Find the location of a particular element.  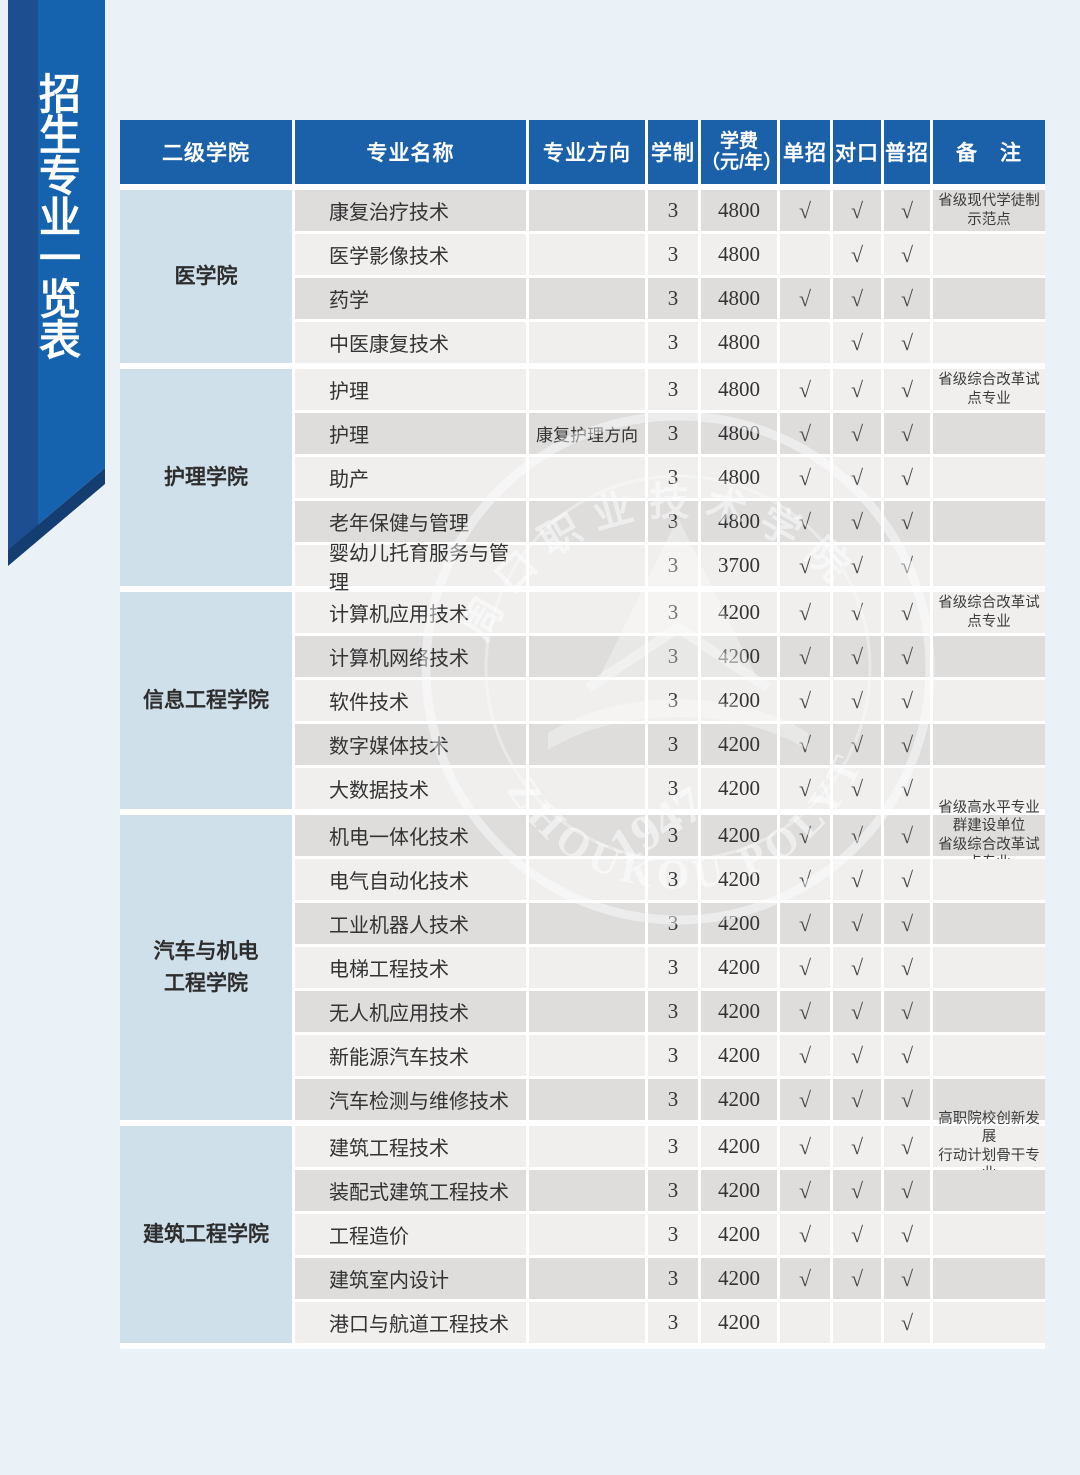

checkmark-single is located at coordinates (805, 1322).